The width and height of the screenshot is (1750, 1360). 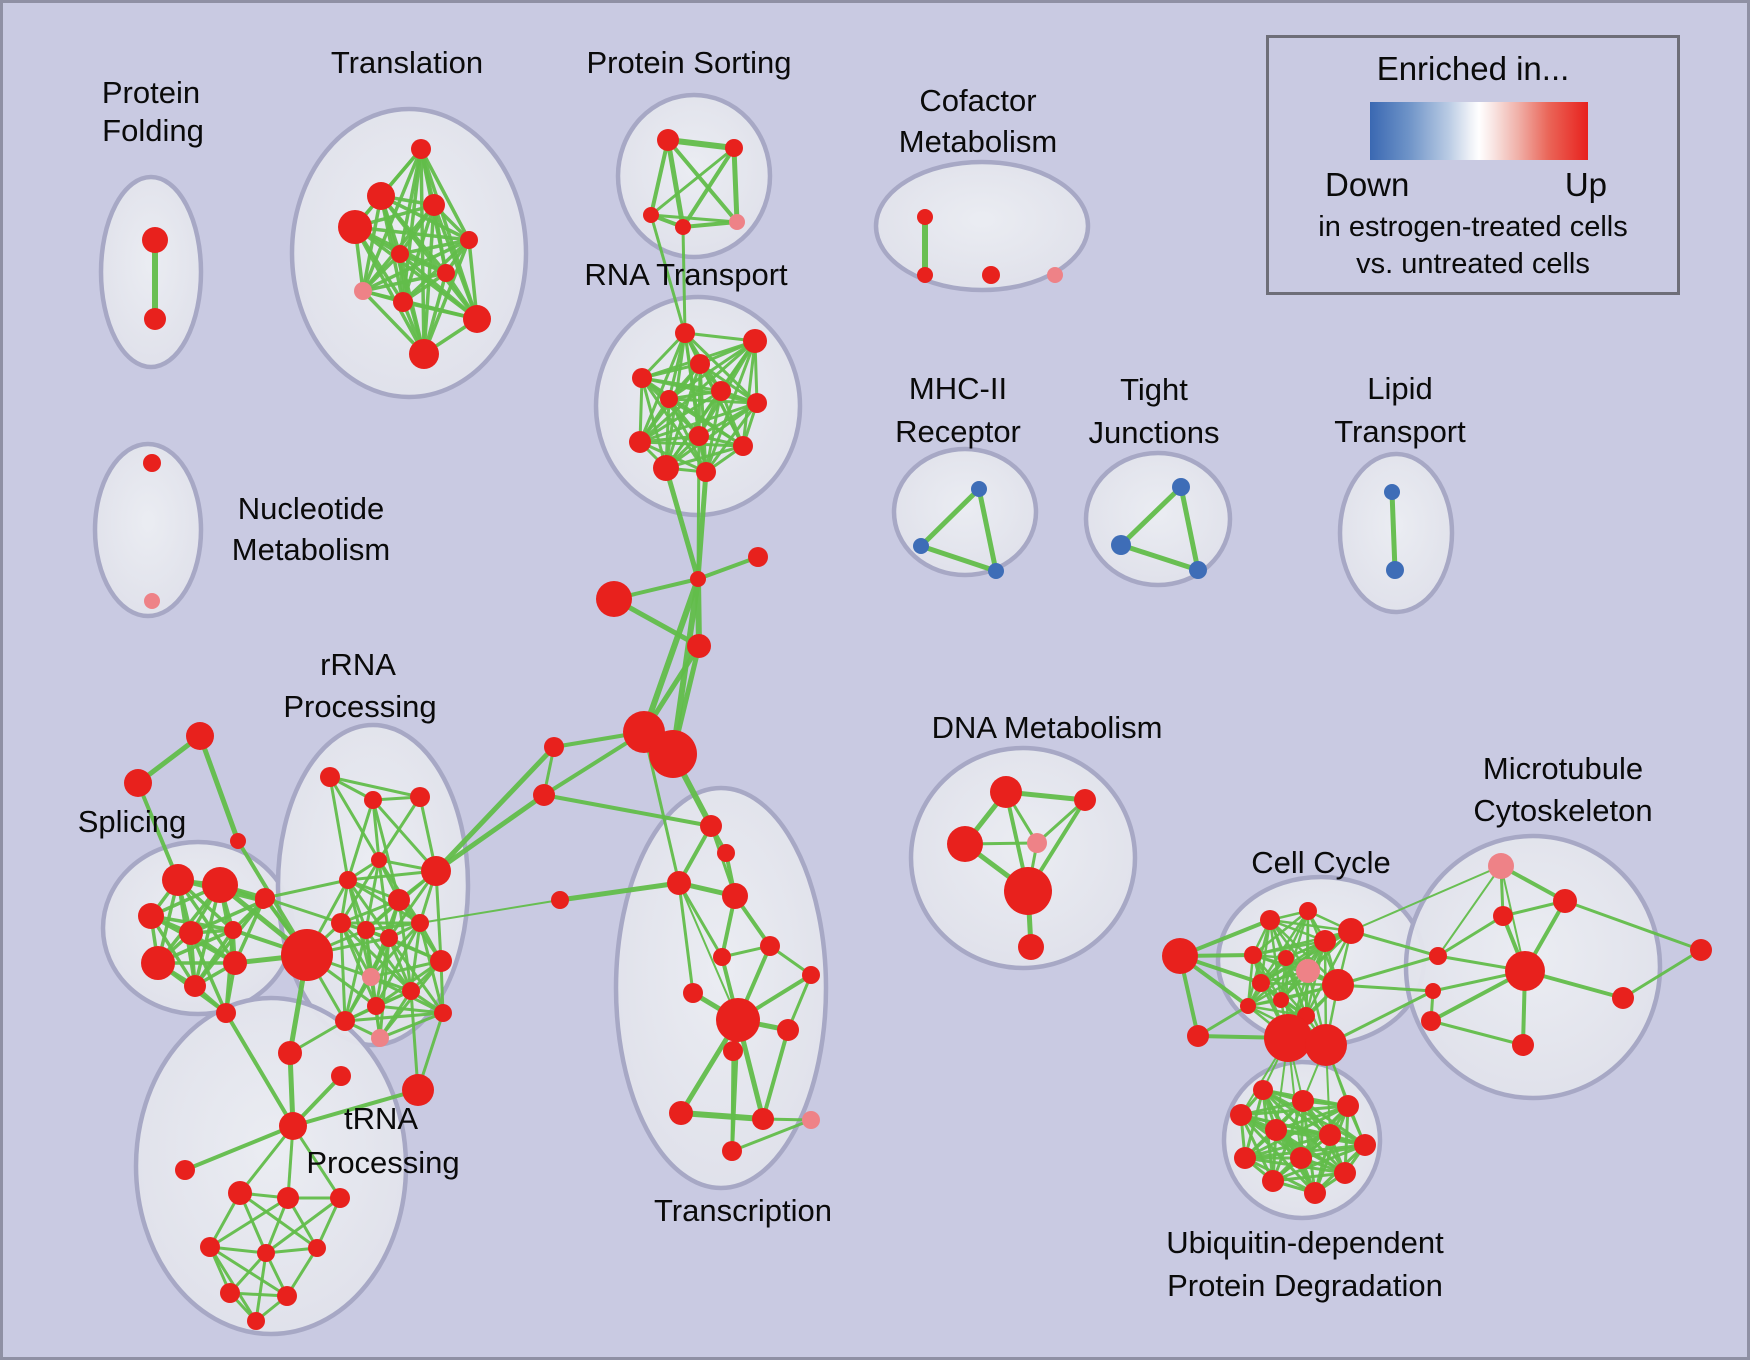 I want to click on nucleotide-metabolism-node, so click(x=152, y=463).